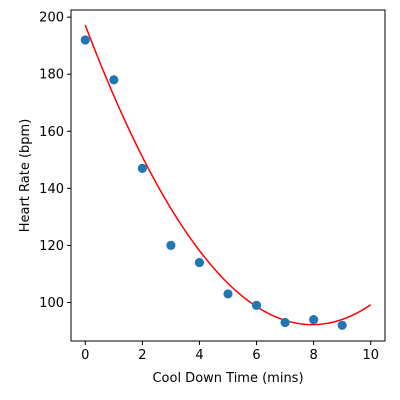  I want to click on x-tick-label: 10, so click(370, 355).